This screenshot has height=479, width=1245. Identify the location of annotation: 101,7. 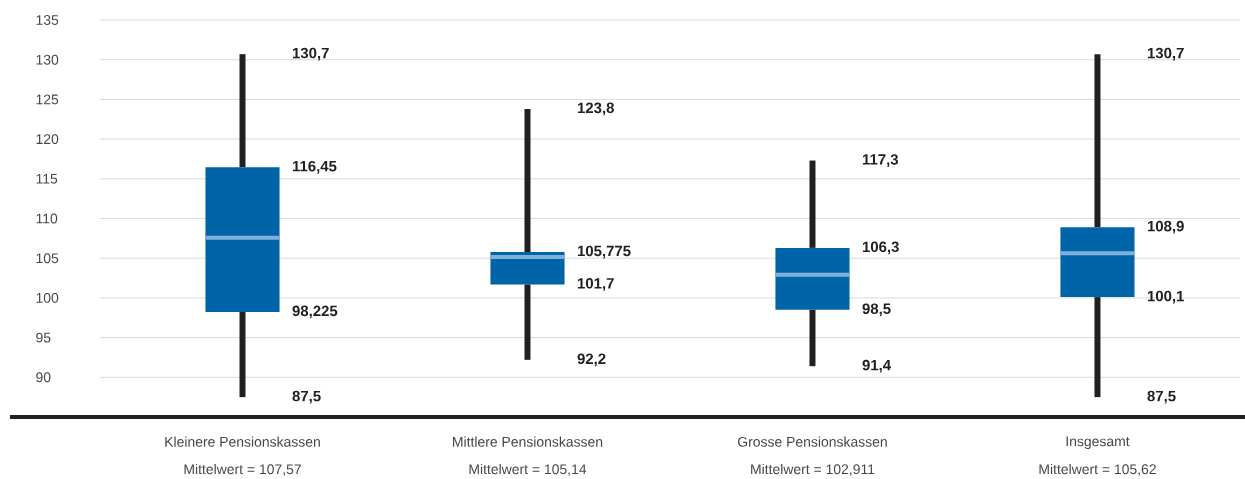
(595, 284).